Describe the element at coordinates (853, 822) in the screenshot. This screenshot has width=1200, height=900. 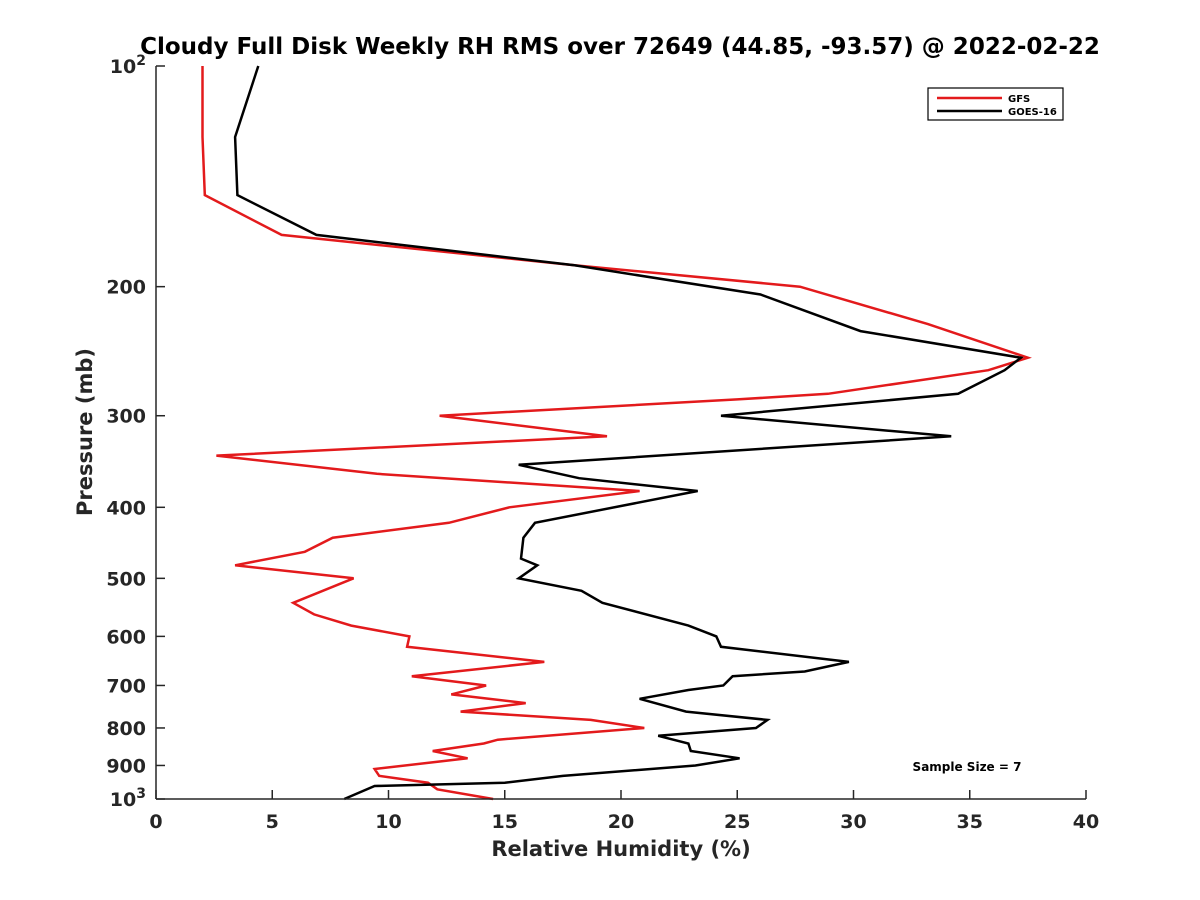
I see `x-tick-label: 30` at that location.